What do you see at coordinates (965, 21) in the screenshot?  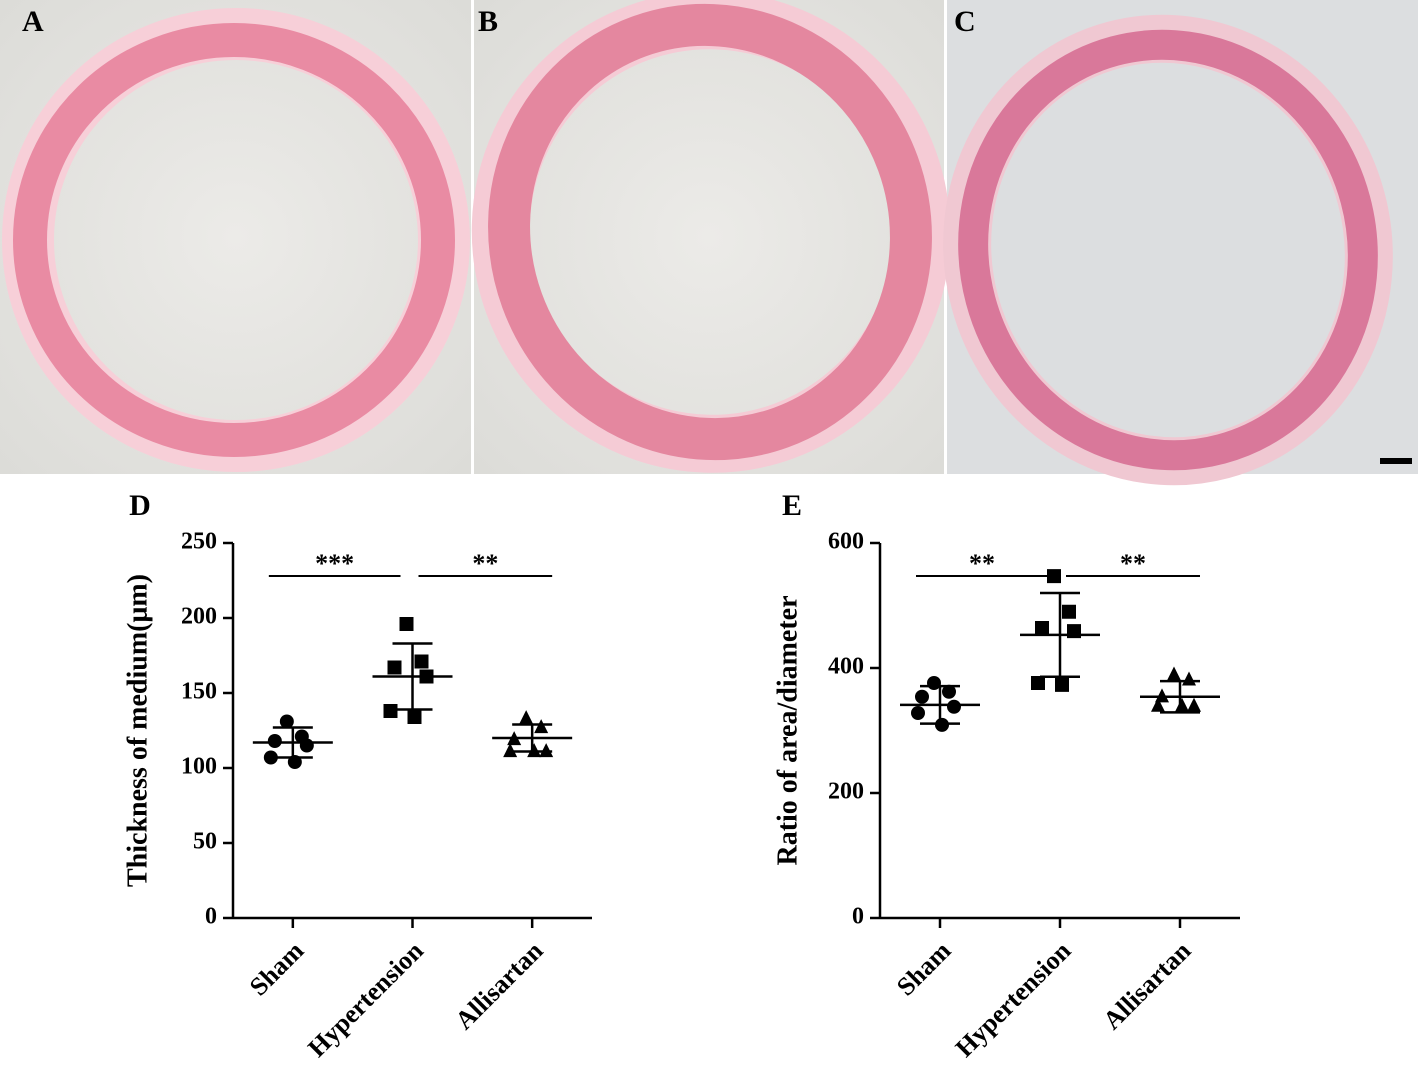 I see `panel-label: C` at bounding box center [965, 21].